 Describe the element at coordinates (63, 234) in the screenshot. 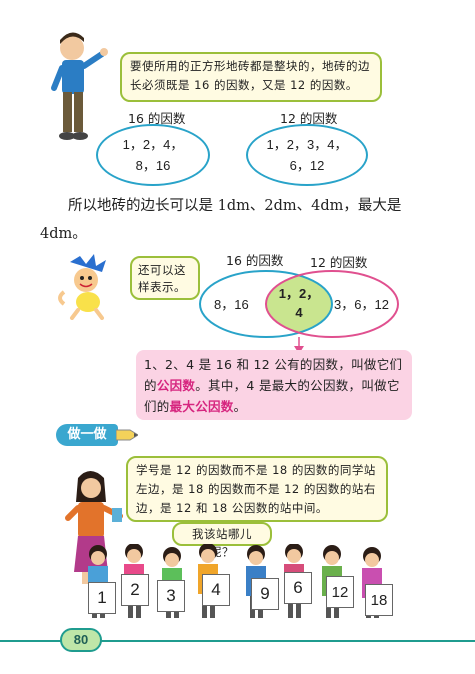

I see `conclusion-line2: 4dm。` at that location.